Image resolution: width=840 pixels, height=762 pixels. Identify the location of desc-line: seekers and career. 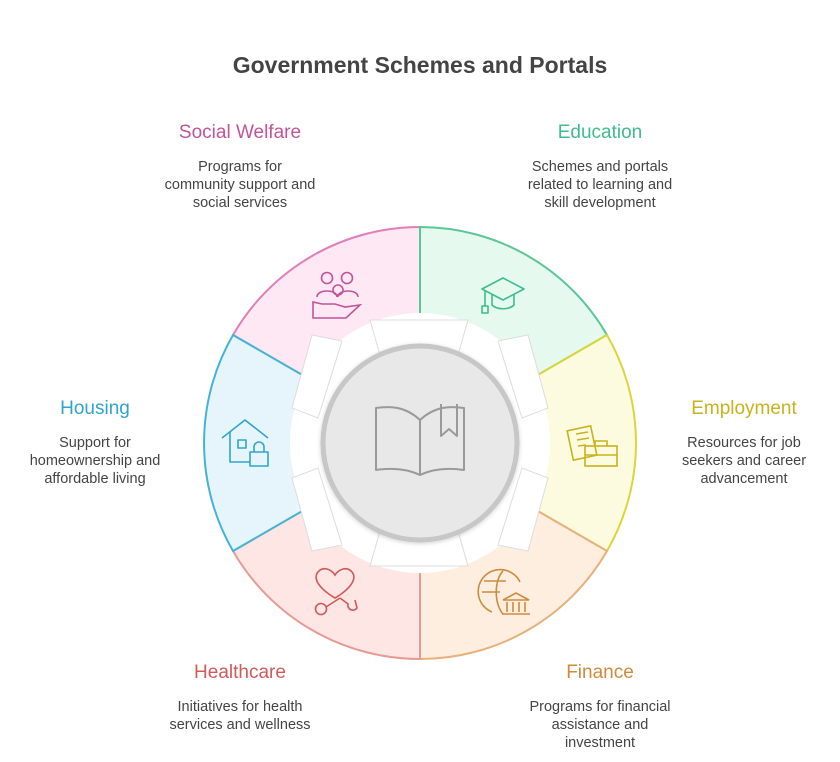
(744, 461).